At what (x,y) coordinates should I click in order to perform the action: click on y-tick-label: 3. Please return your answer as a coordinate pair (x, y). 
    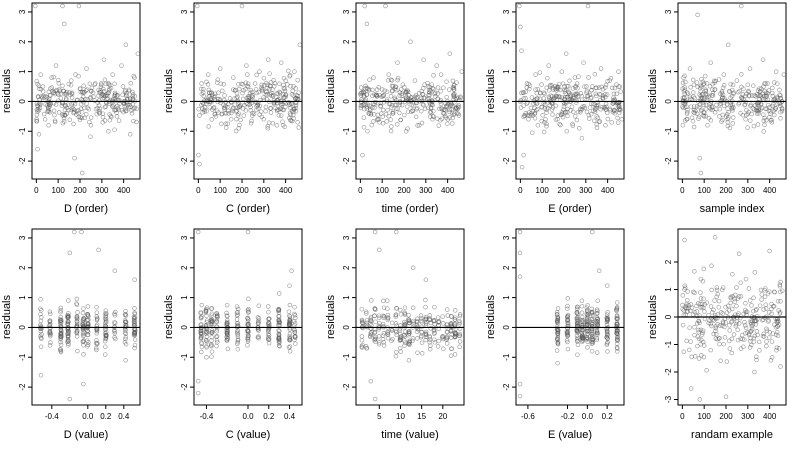
    Looking at the image, I should click on (346, 11).